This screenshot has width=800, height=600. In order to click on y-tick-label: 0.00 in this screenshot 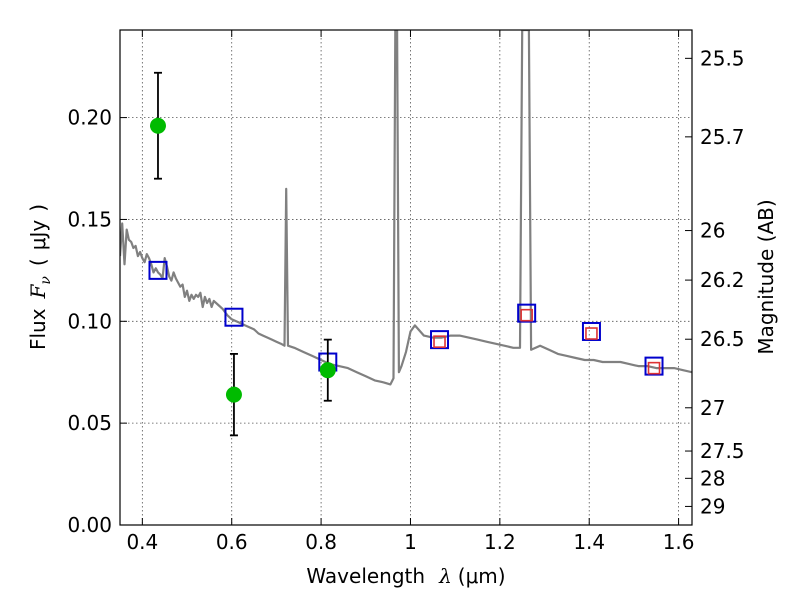, I will do `click(89, 525)`.